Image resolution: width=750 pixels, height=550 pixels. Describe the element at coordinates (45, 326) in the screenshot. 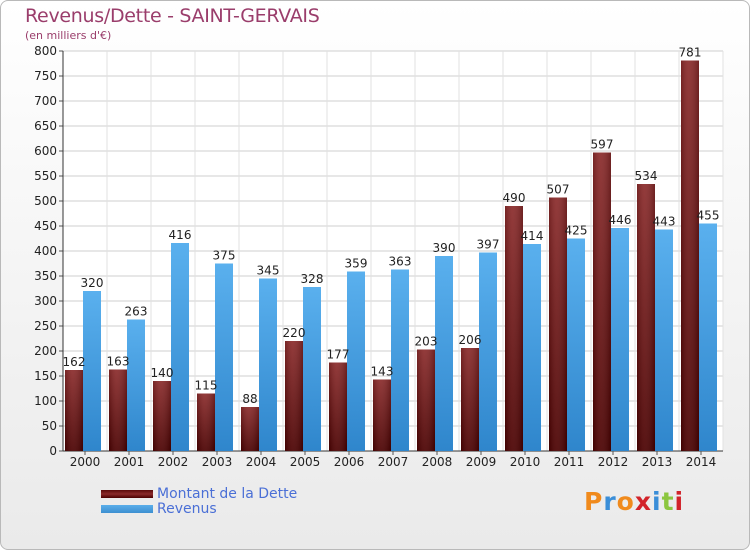

I see `y-tick-label: 250` at that location.